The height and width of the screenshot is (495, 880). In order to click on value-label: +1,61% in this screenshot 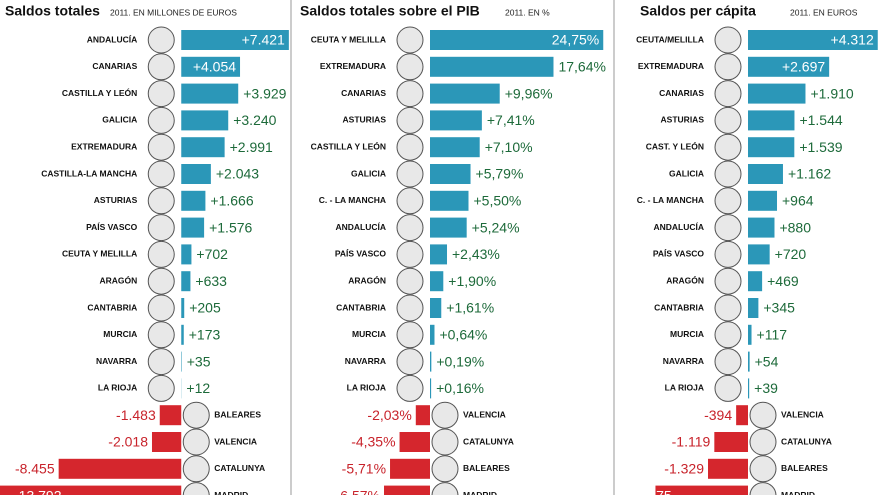, I will do `click(470, 308)`.